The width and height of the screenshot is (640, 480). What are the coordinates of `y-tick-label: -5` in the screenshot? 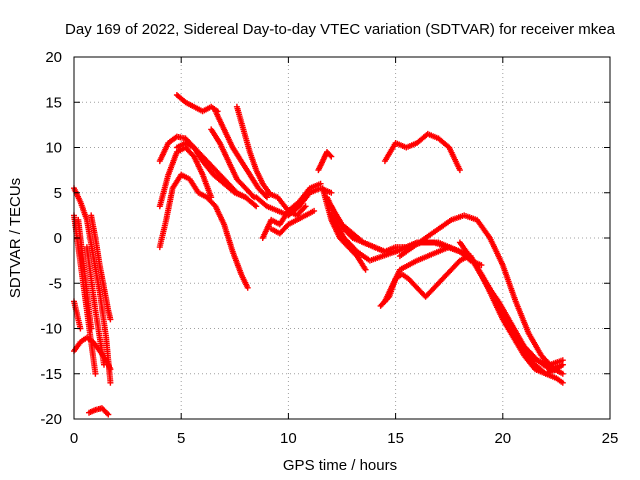 It's located at (55, 283).